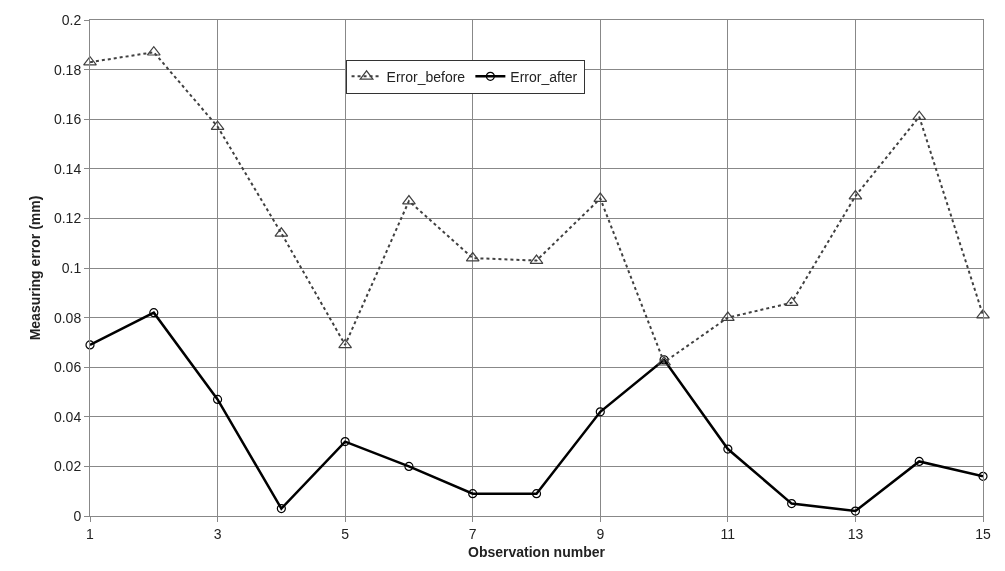 The height and width of the screenshot is (571, 1005). What do you see at coordinates (71, 19) in the screenshot?
I see `y-tick-label: 0.2` at bounding box center [71, 19].